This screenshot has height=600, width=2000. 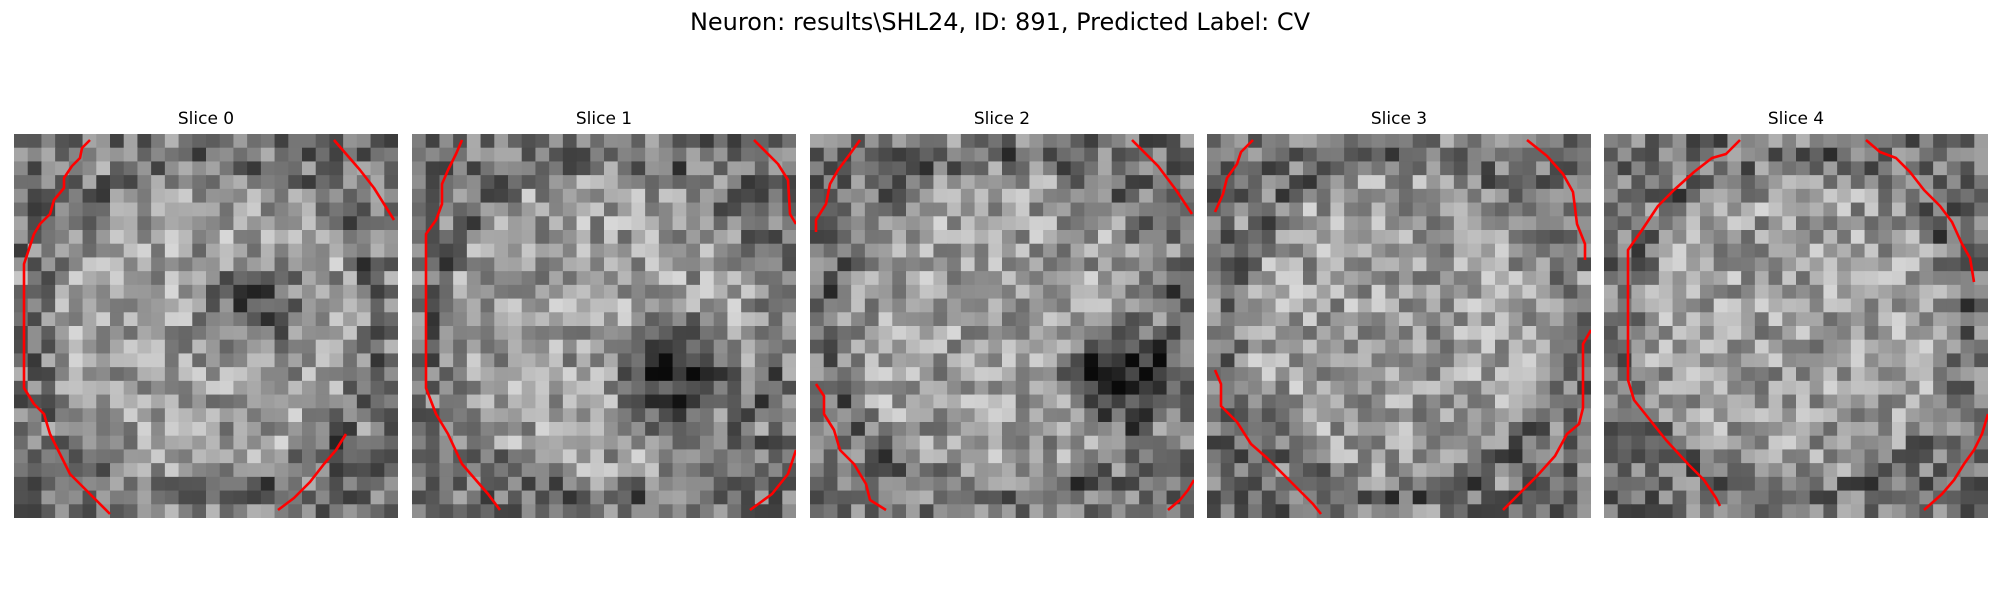 I want to click on slice-panel-1: Slice 1, so click(x=604, y=316).